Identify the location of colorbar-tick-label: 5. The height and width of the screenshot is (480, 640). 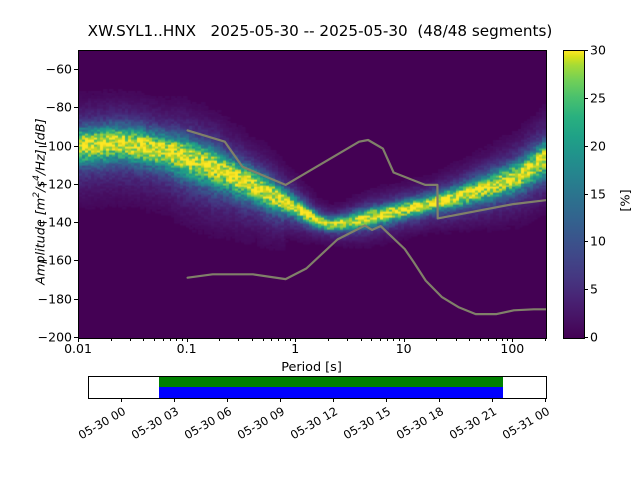
(594, 289).